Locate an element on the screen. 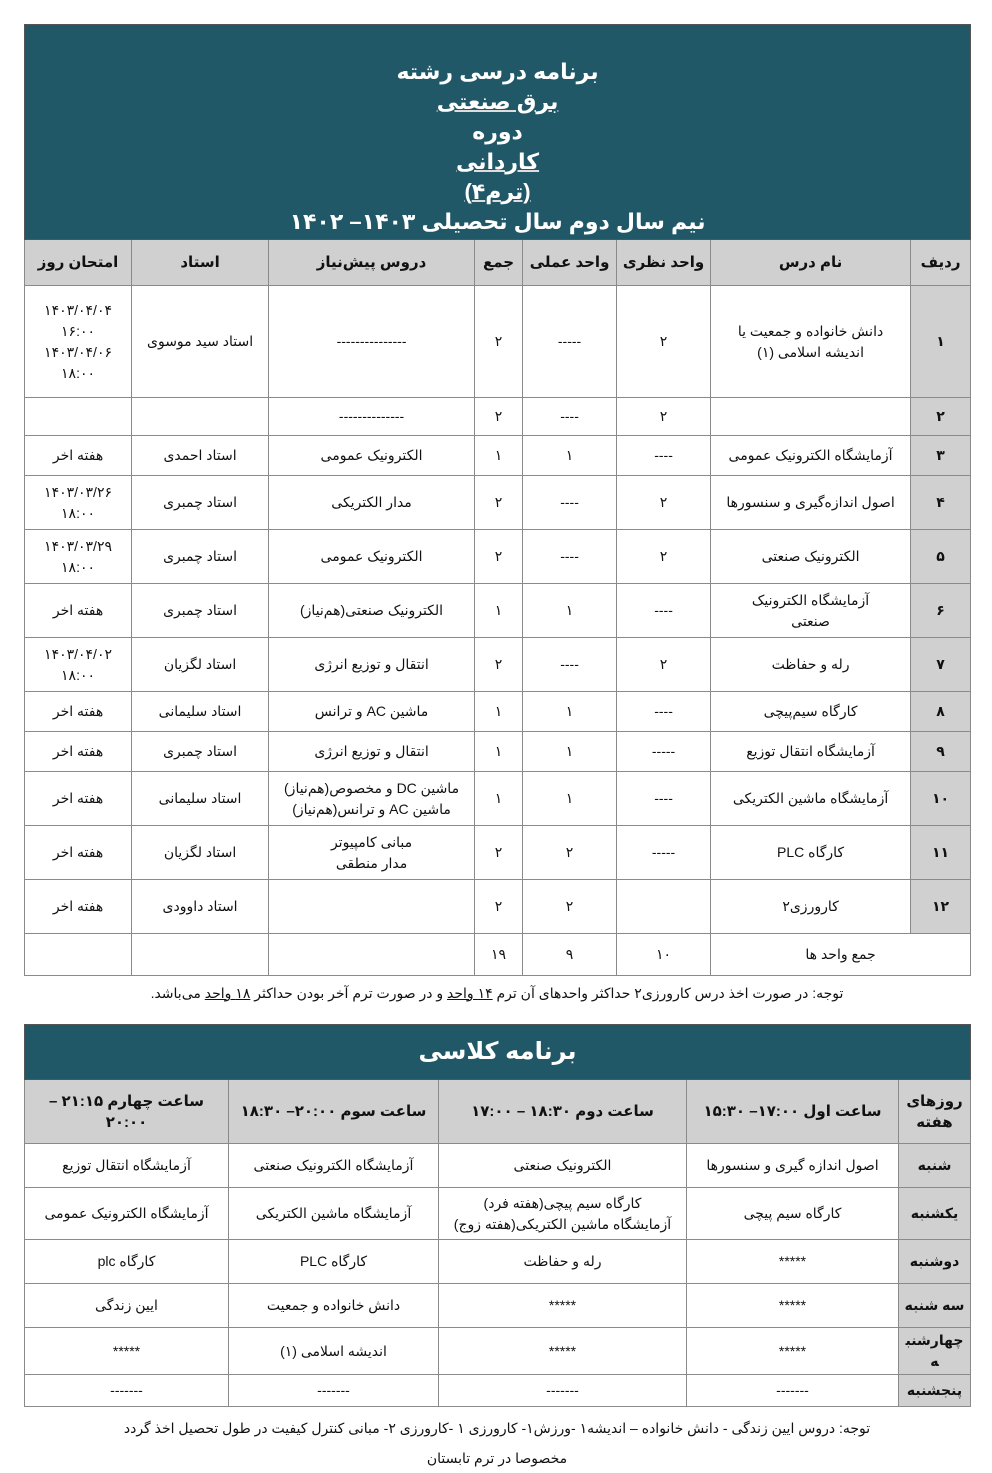  schedule-cell: آزمایشگاه الکترونیک صنعتی is located at coordinates (333, 1165).